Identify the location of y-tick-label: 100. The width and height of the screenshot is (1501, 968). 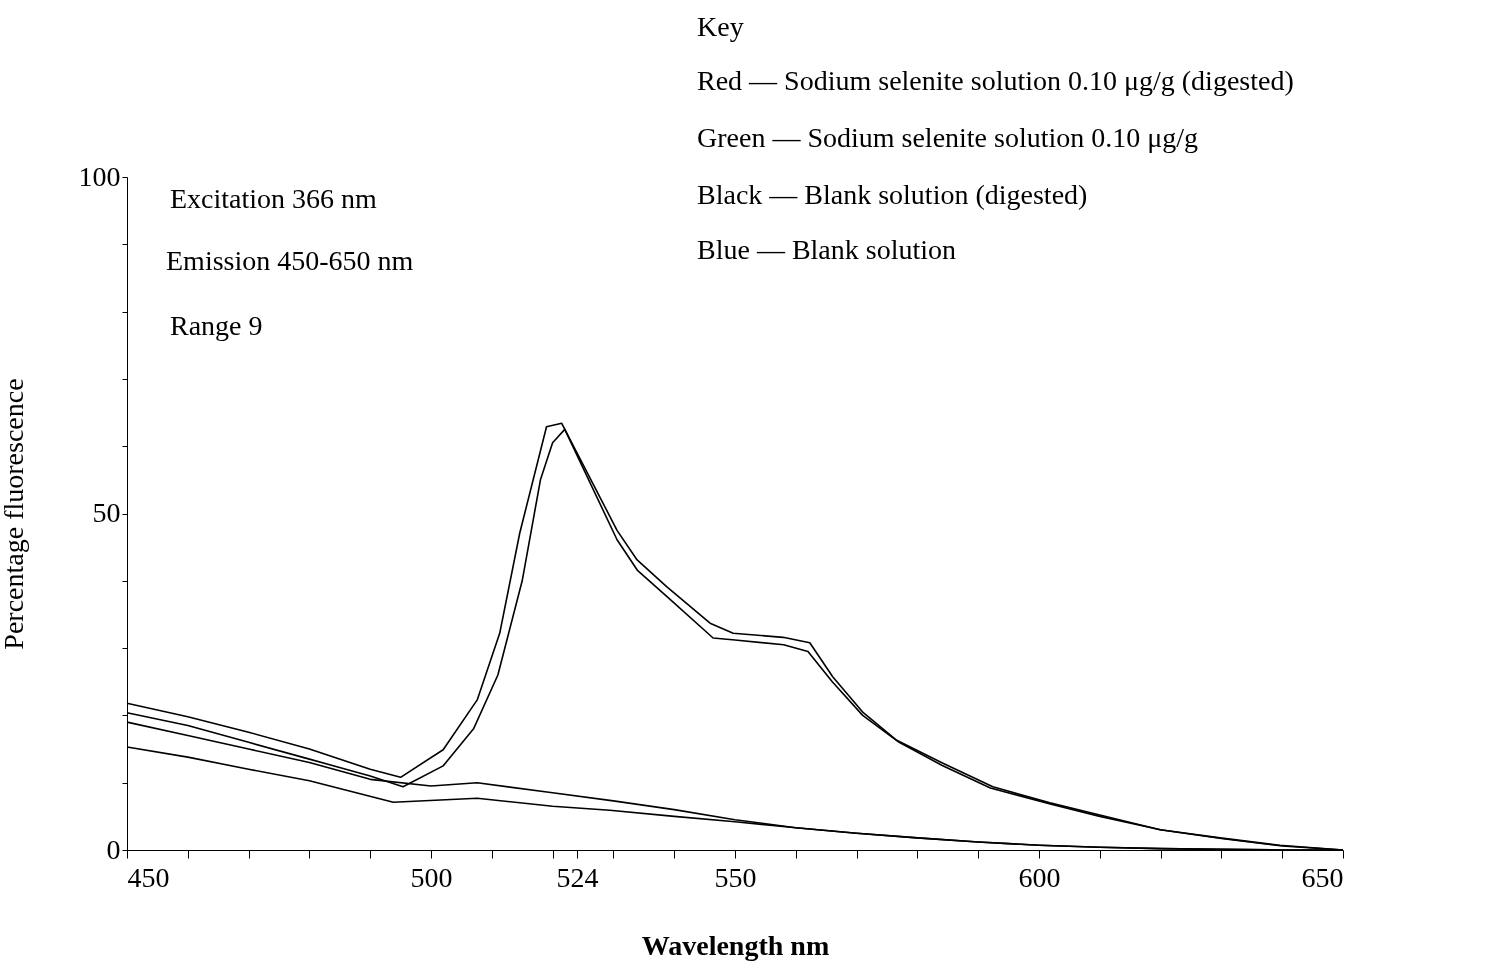
(99, 176).